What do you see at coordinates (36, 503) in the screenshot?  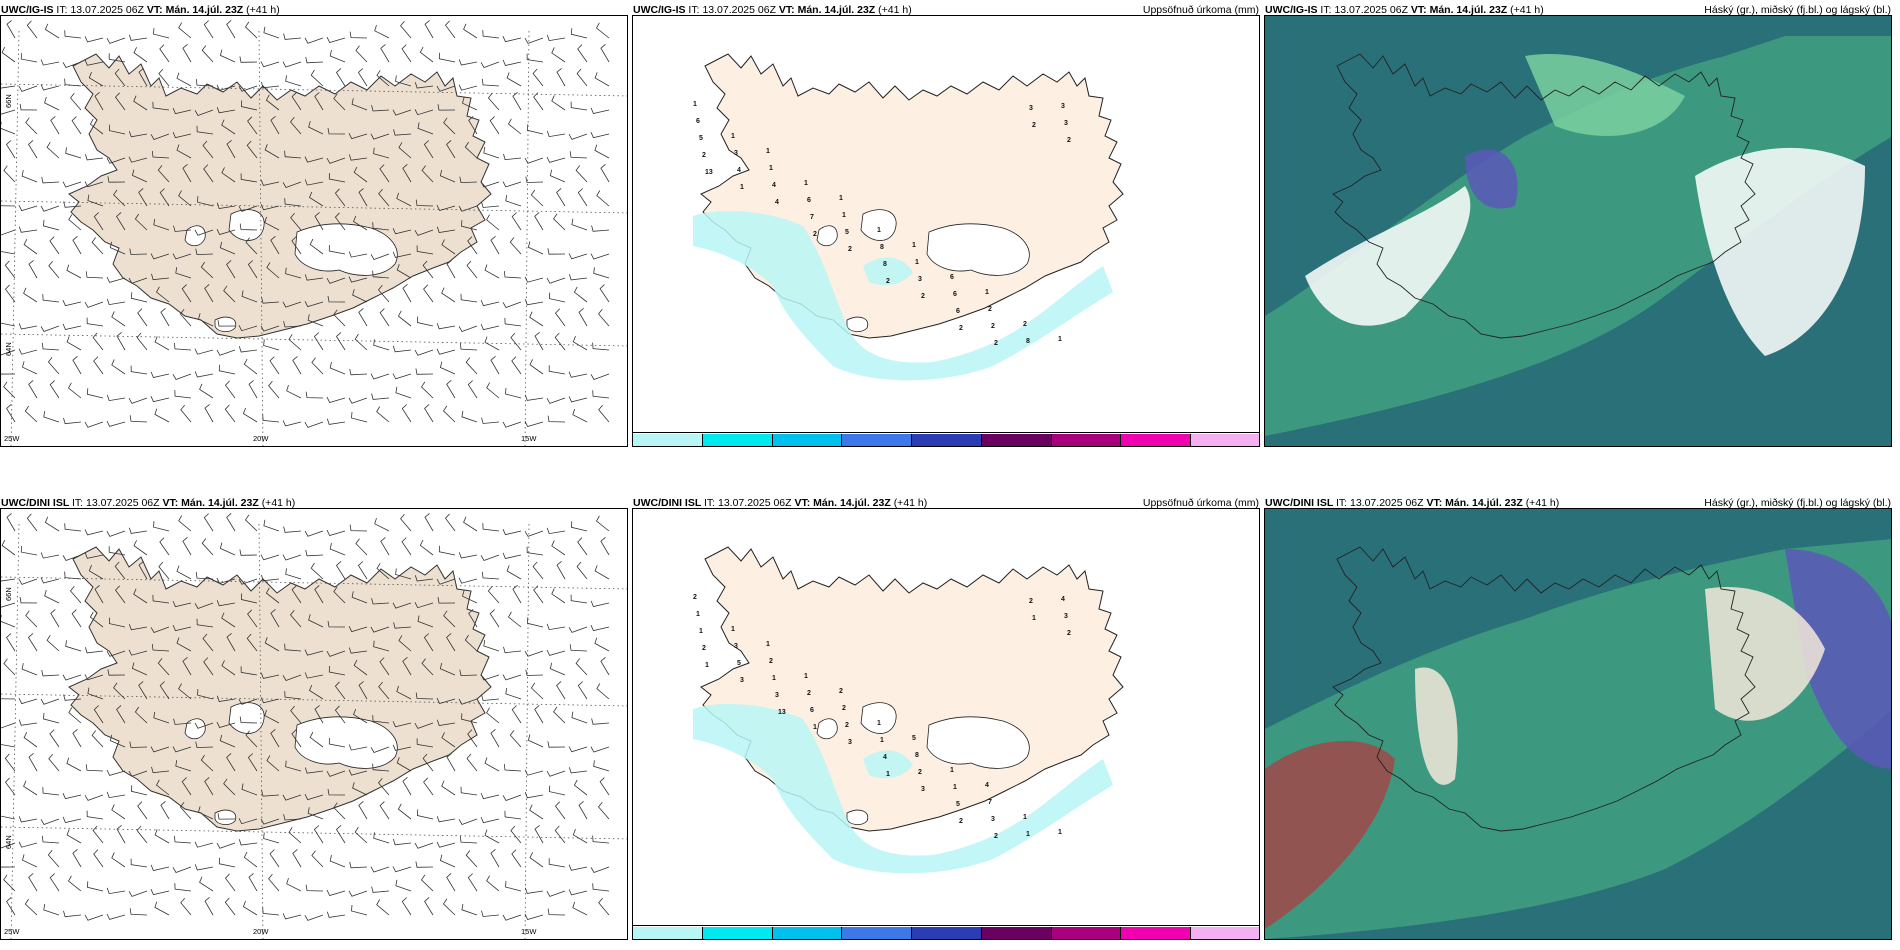 I see `model-name: UWC/DINI ISL` at bounding box center [36, 503].